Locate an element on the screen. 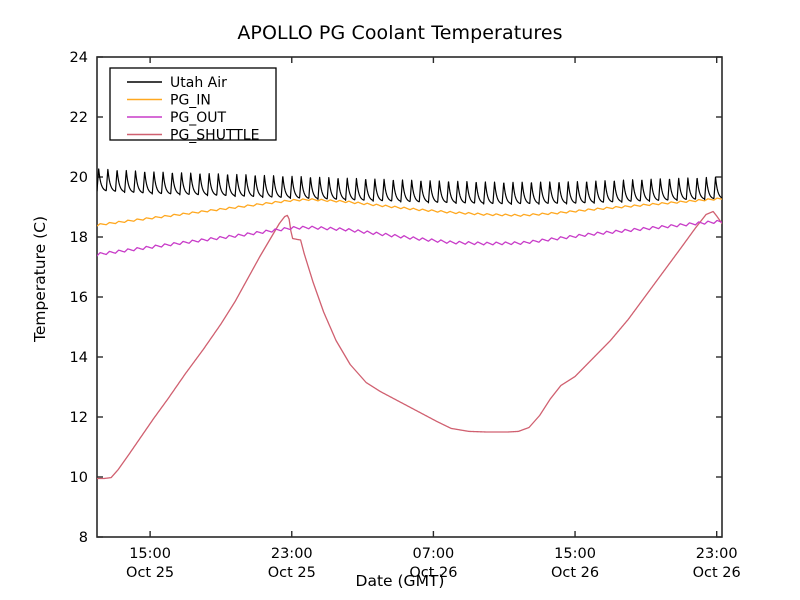 The height and width of the screenshot is (600, 800). y-tick-label: 8 is located at coordinates (83, 538).